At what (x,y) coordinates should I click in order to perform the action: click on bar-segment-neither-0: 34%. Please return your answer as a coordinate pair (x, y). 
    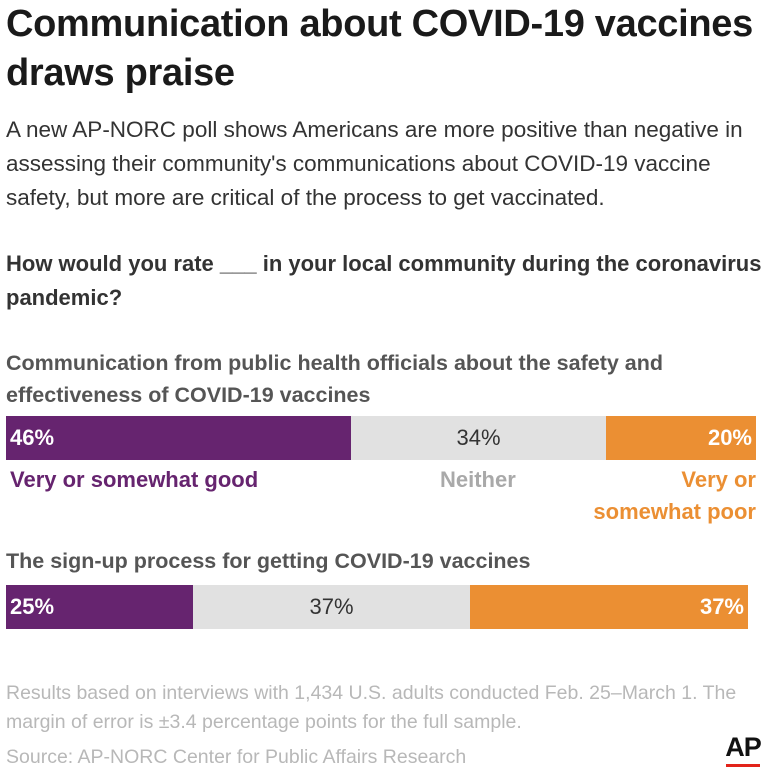
    Looking at the image, I should click on (478, 438).